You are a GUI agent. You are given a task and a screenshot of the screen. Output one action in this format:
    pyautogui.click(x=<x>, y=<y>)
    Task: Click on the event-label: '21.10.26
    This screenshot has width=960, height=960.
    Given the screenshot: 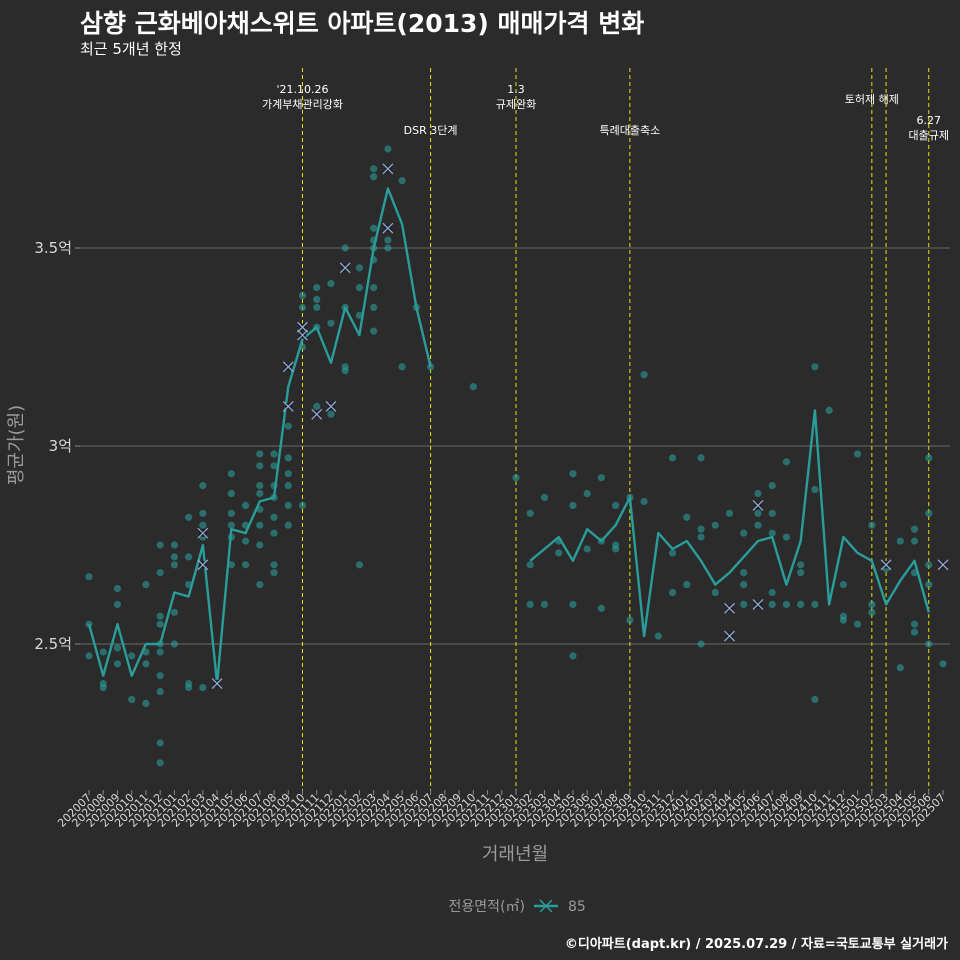 What is the action you would take?
    pyautogui.click(x=302, y=89)
    